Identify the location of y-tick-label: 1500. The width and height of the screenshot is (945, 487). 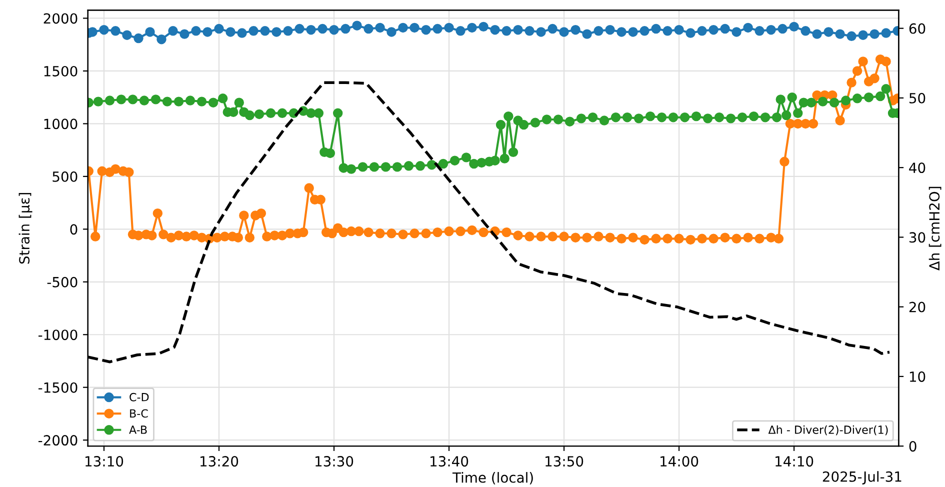
(61, 71).